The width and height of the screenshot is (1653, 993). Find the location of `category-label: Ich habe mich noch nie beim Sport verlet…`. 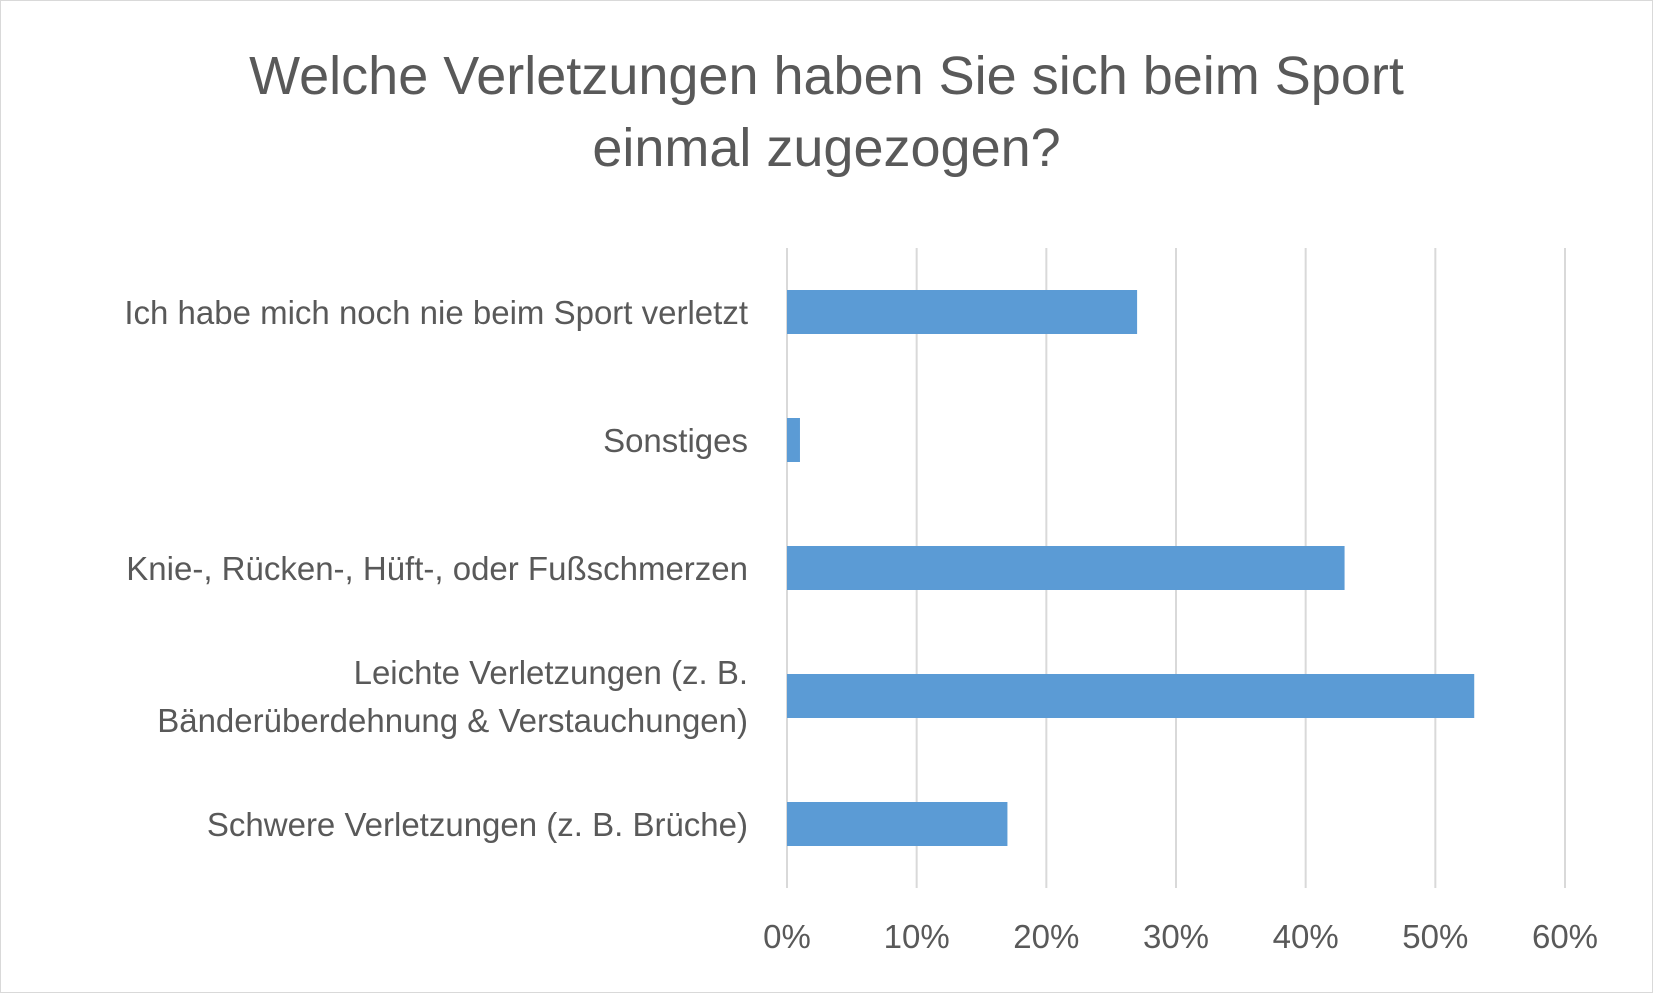

category-label: Ich habe mich noch nie beim Sport verlet… is located at coordinates (436, 312).